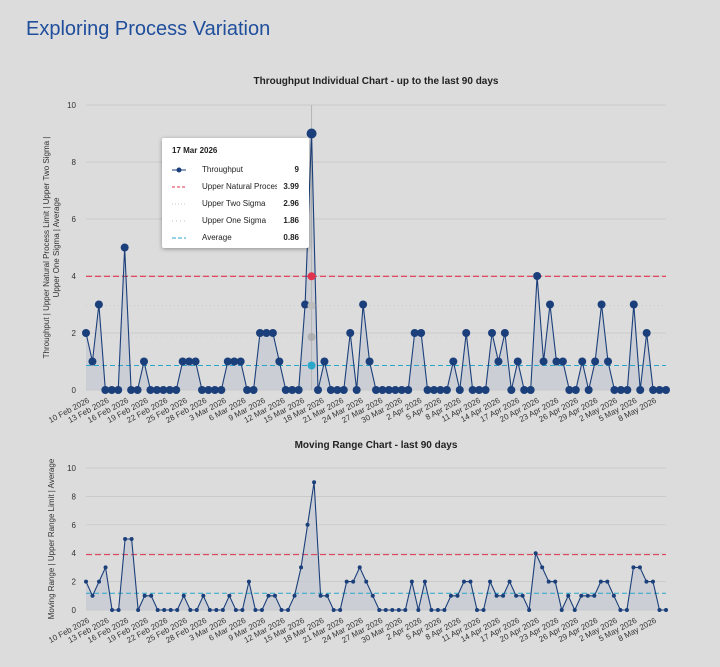  Describe the element at coordinates (291, 203) in the screenshot. I see `tooltip-value: 2.96` at that location.